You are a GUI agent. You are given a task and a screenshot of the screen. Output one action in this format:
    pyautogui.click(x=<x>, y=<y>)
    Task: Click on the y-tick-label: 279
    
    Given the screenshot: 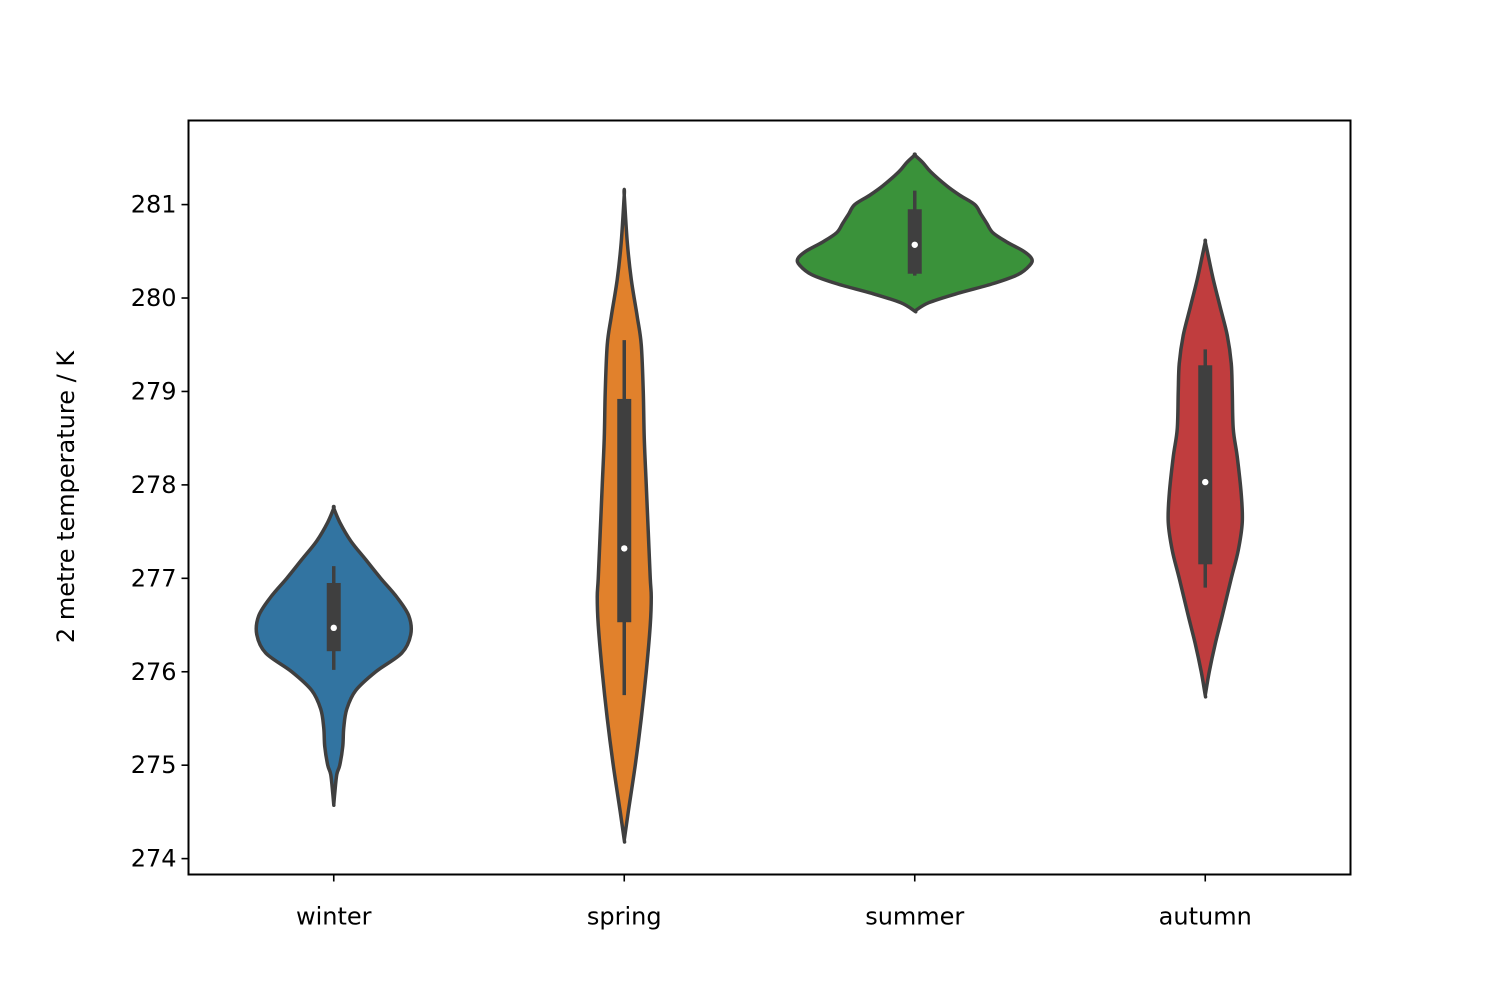 What is the action you would take?
    pyautogui.click(x=154, y=391)
    